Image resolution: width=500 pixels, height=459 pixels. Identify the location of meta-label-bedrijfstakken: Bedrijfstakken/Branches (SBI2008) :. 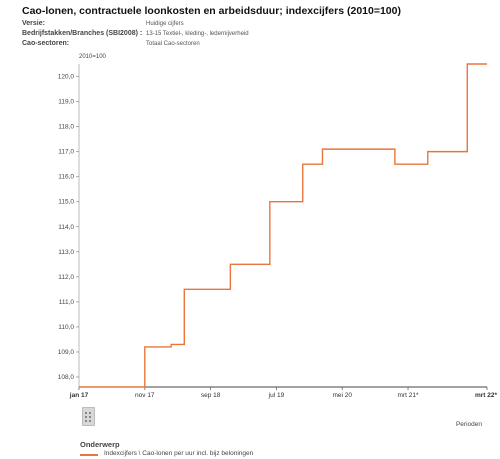
(82, 33).